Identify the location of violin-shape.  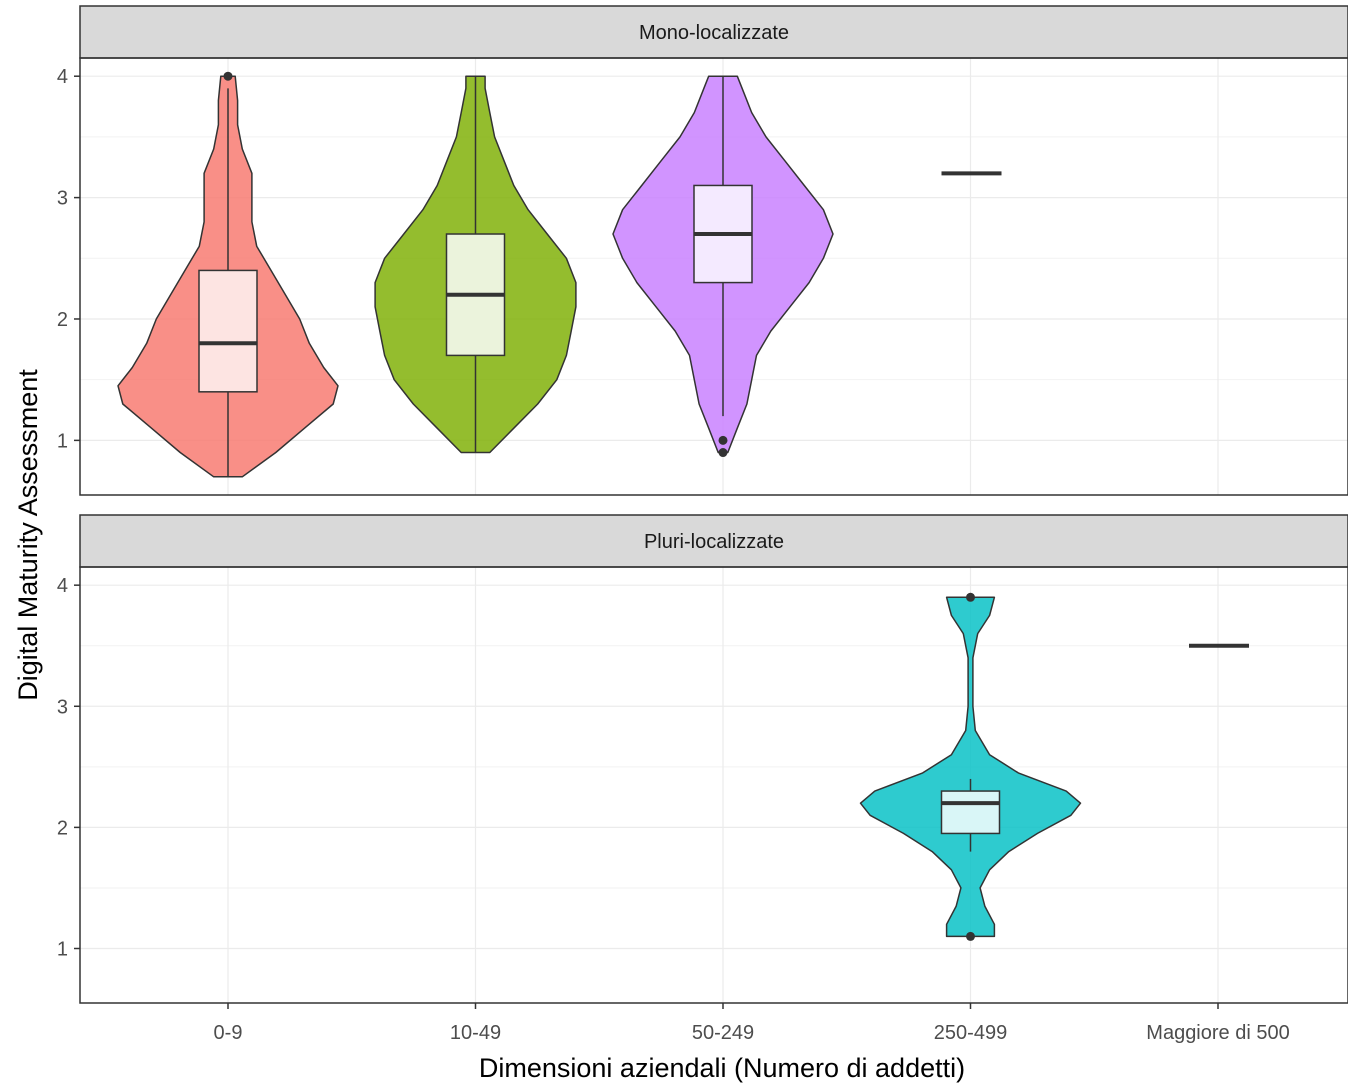
(970, 767).